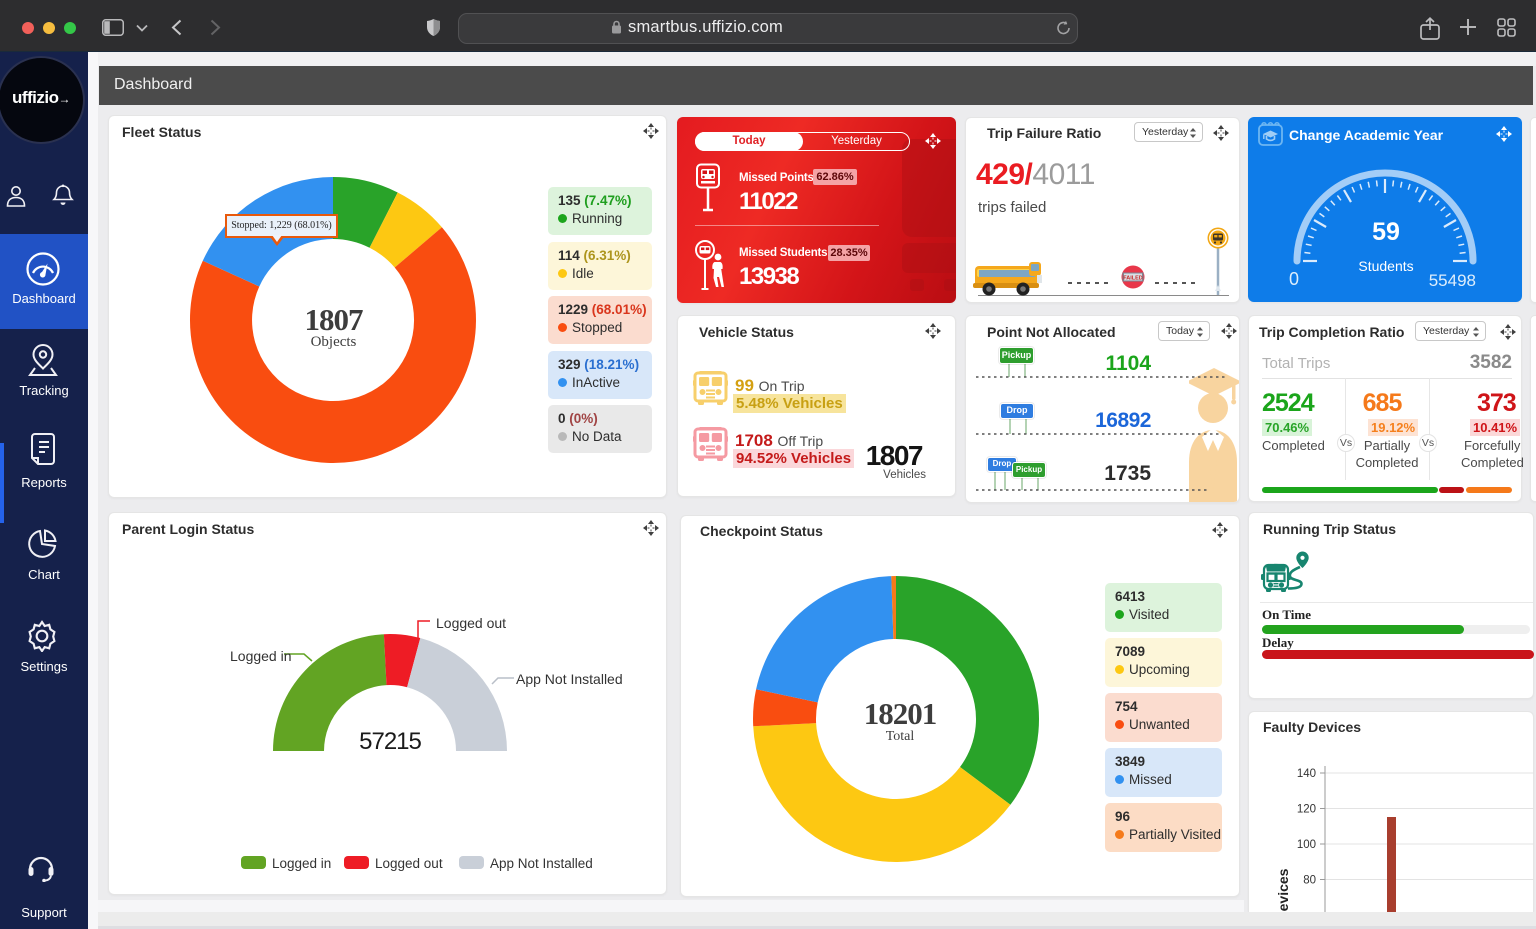  What do you see at coordinates (1309, 881) in the screenshot?
I see `svg-text: 80` at bounding box center [1309, 881].